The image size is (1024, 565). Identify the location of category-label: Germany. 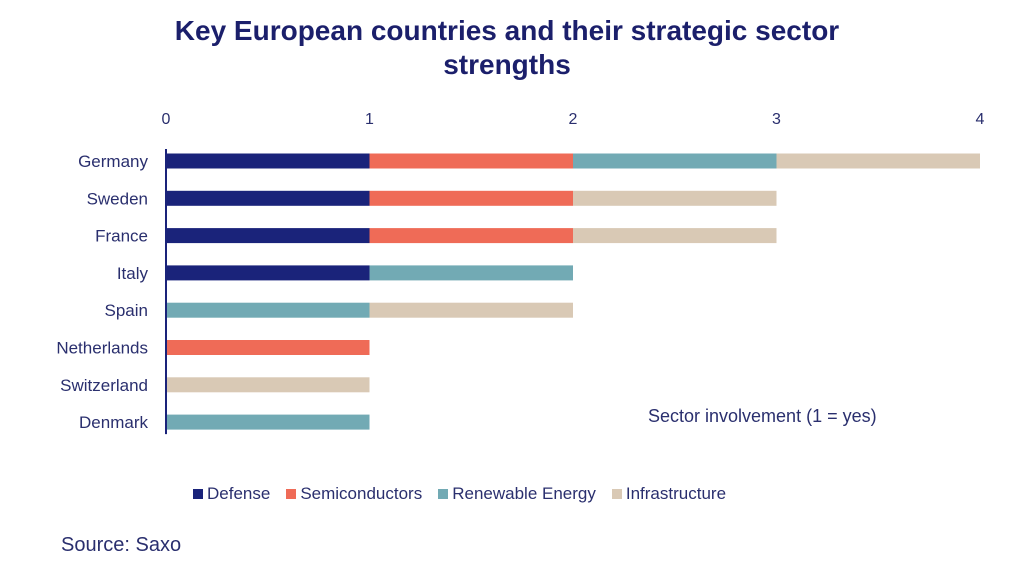
(113, 161).